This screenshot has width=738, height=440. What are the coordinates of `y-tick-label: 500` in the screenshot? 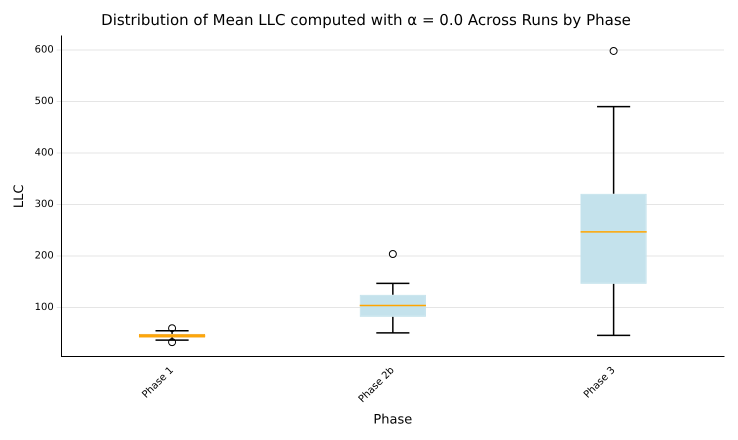 It's located at (44, 102).